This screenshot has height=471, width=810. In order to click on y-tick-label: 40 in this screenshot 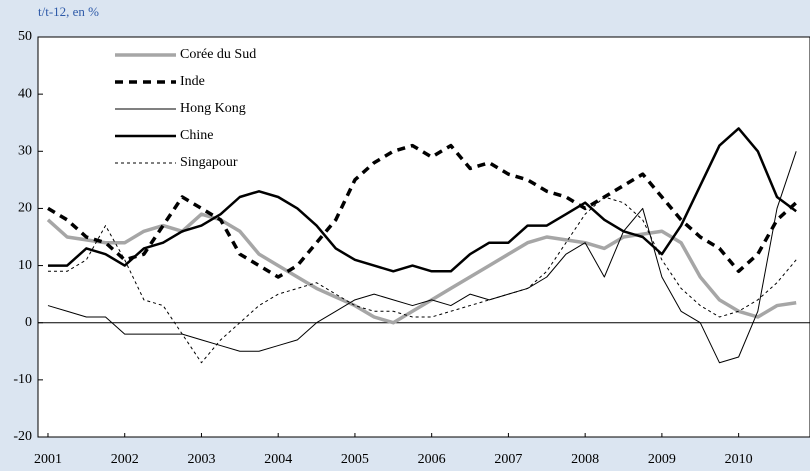, I will do `click(25, 93)`.